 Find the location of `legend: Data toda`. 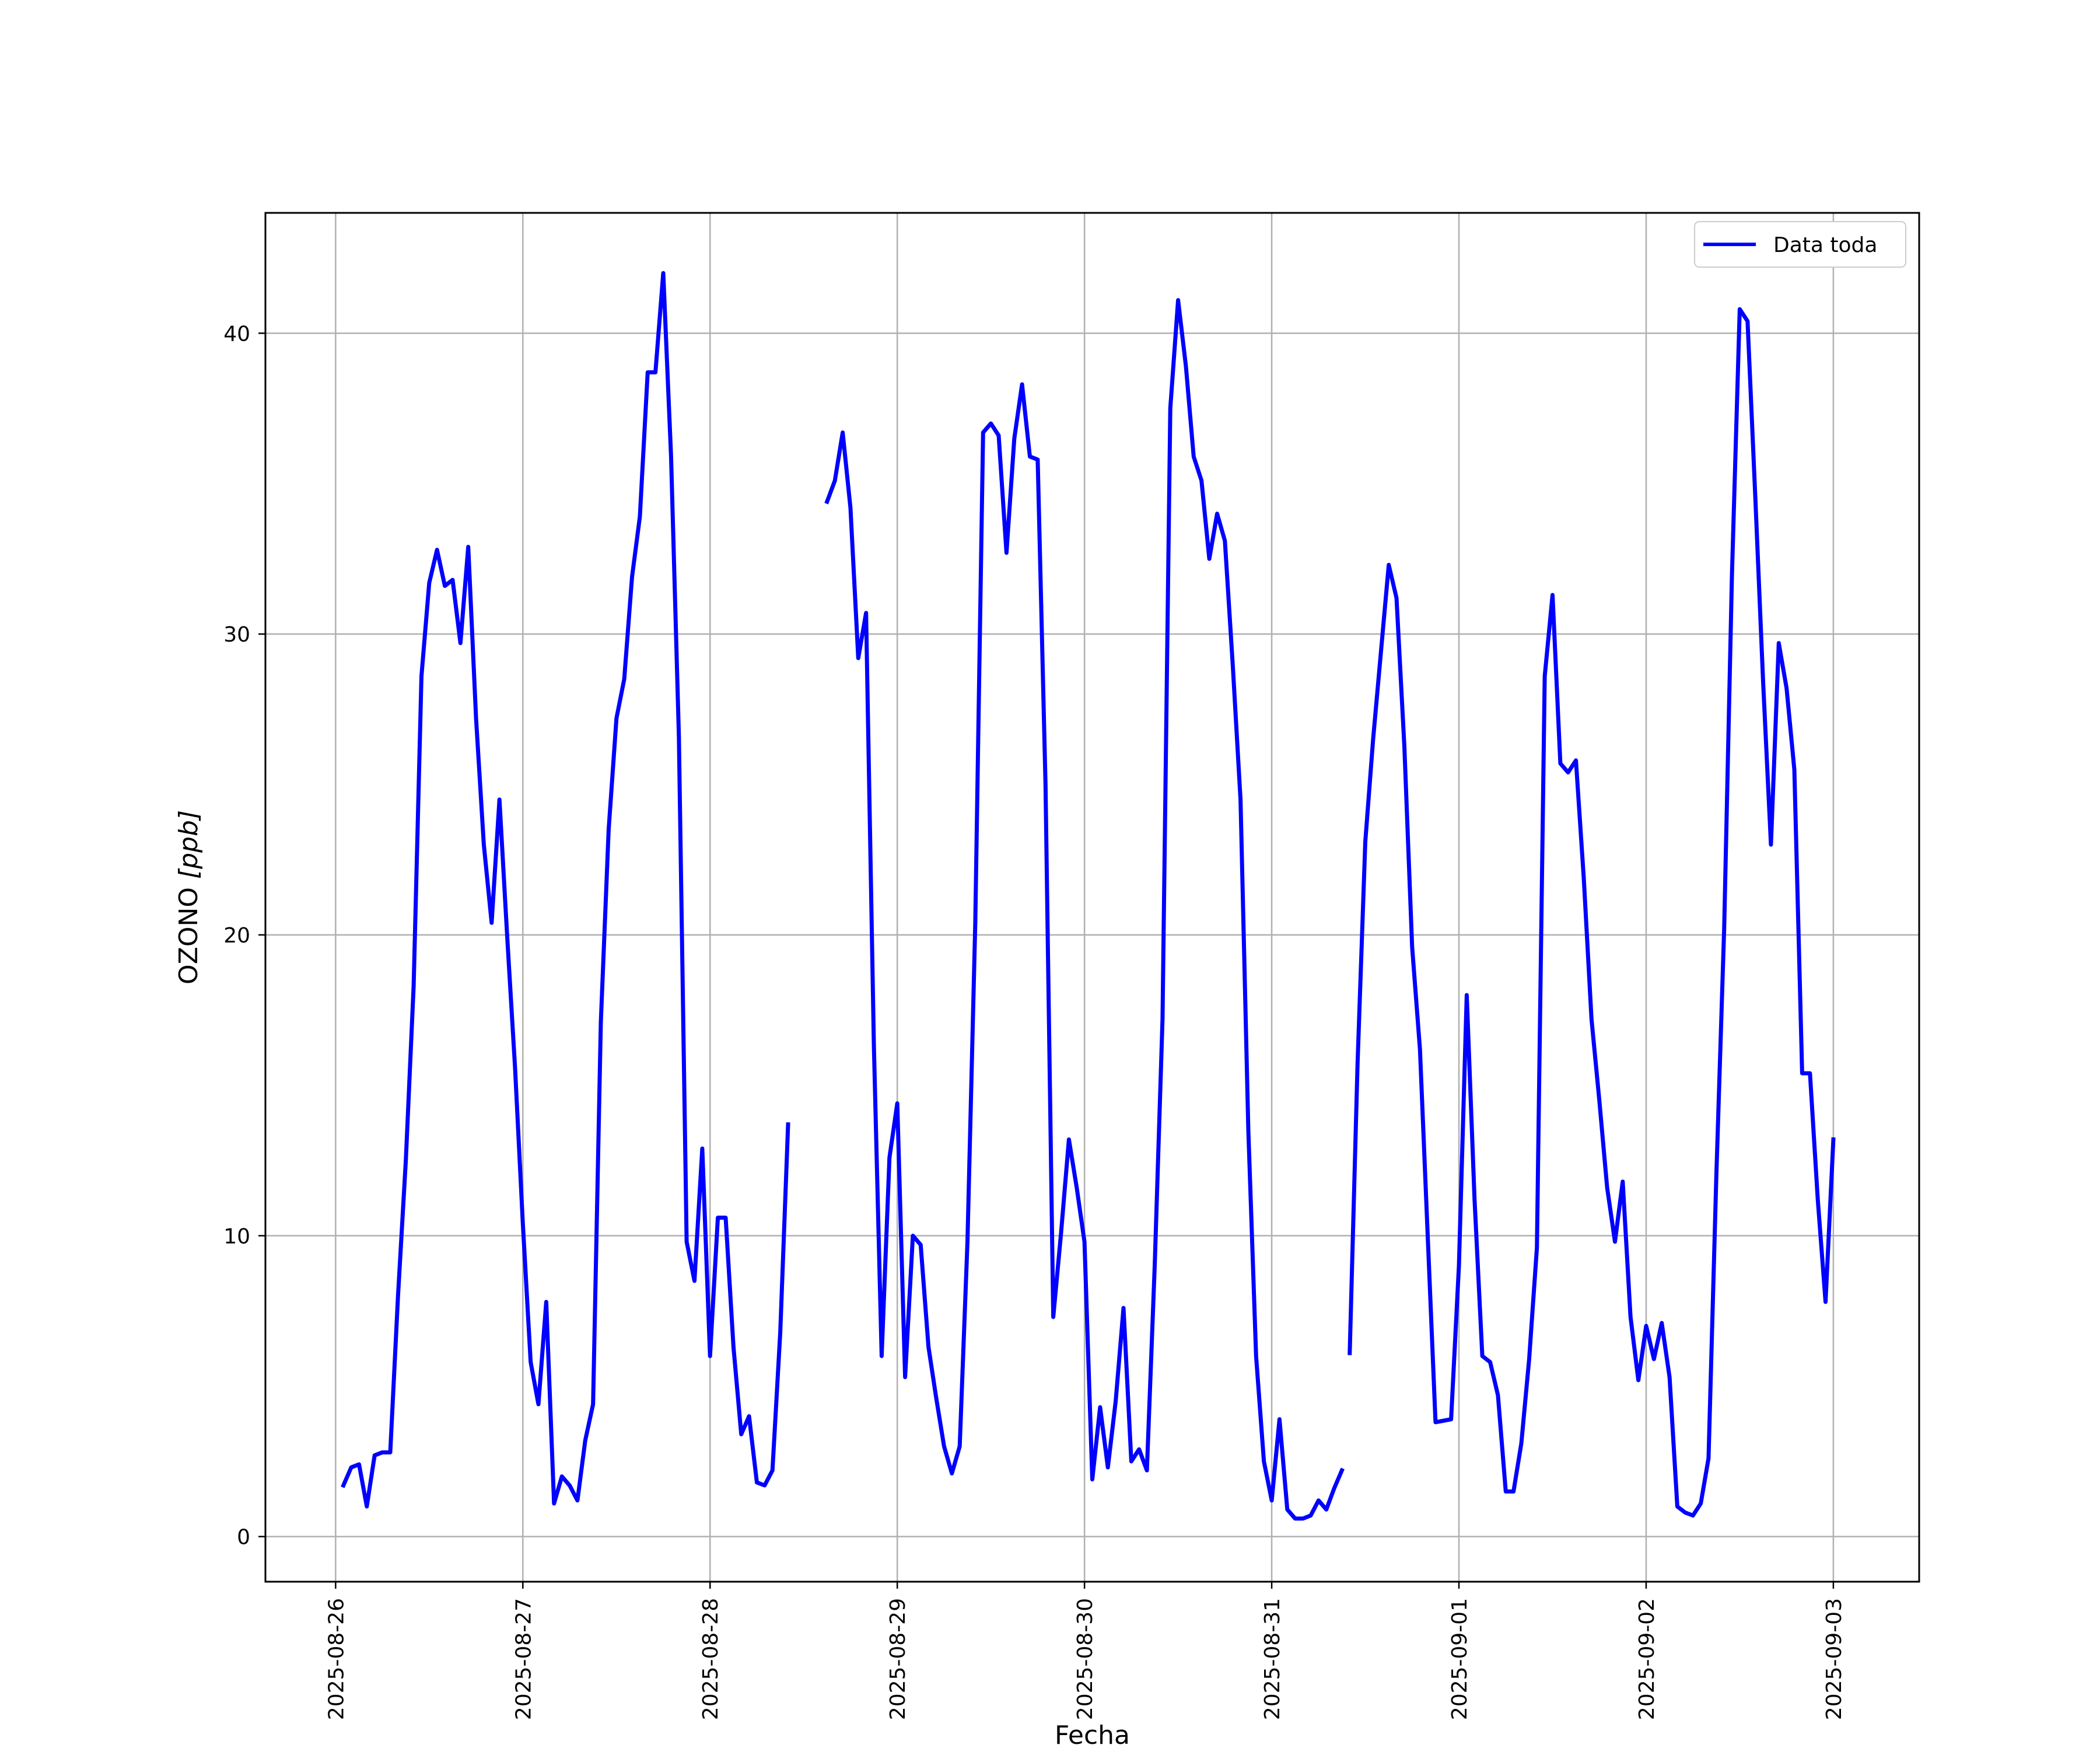

legend: Data toda is located at coordinates (1800, 244).